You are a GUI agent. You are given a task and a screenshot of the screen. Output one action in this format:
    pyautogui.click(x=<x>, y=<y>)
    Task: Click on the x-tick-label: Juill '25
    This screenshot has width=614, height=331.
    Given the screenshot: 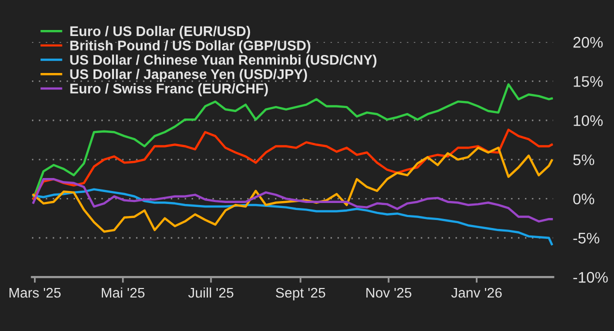 What is the action you would take?
    pyautogui.click(x=211, y=292)
    